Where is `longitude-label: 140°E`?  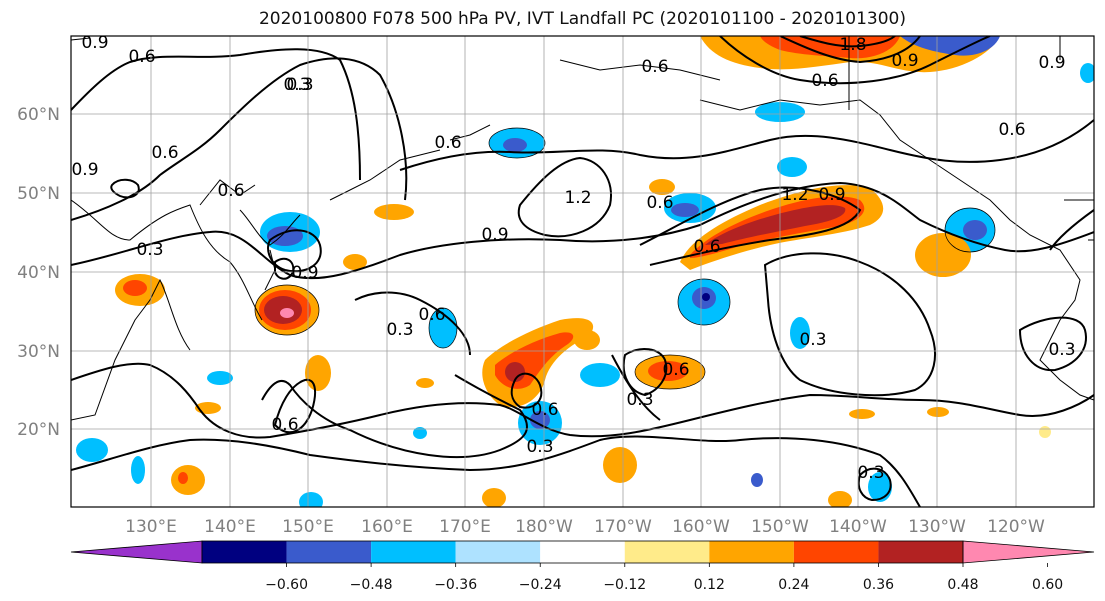
longitude-label: 140°E is located at coordinates (230, 527).